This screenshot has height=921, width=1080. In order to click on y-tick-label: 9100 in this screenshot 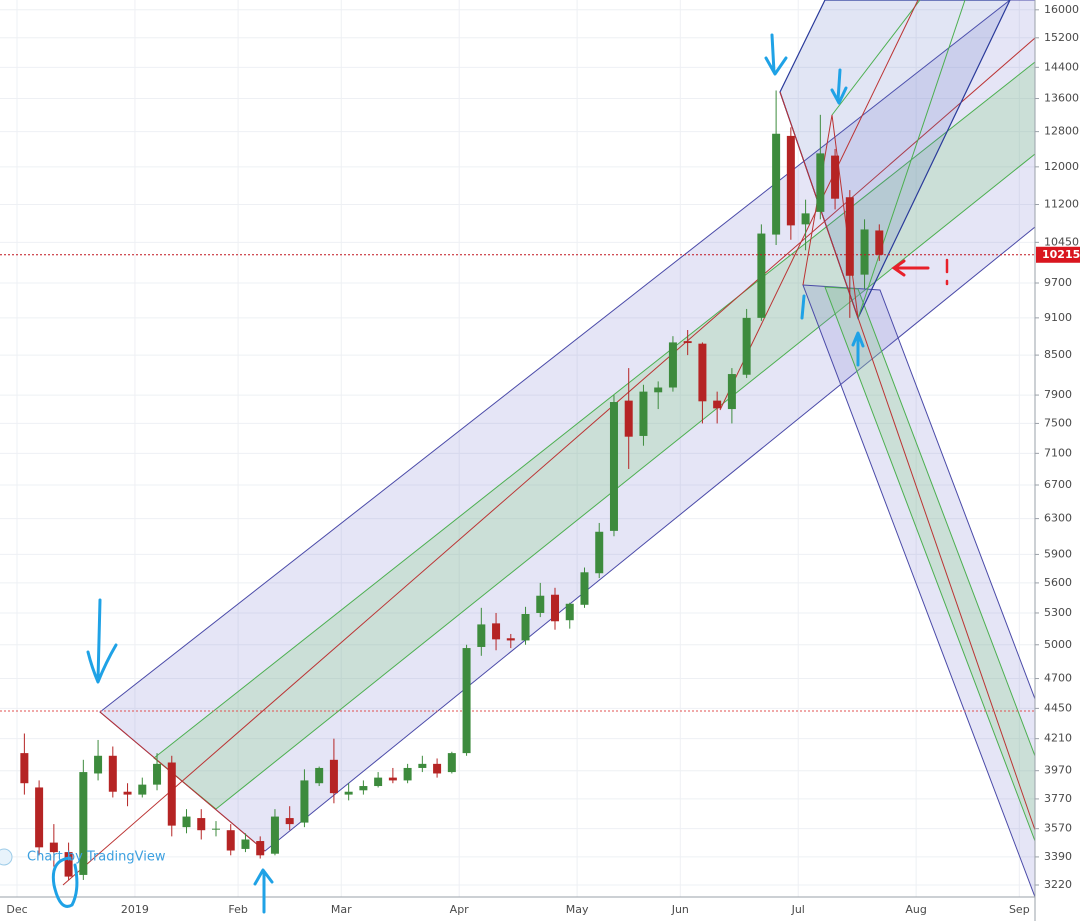, I will do `click(1058, 317)`.